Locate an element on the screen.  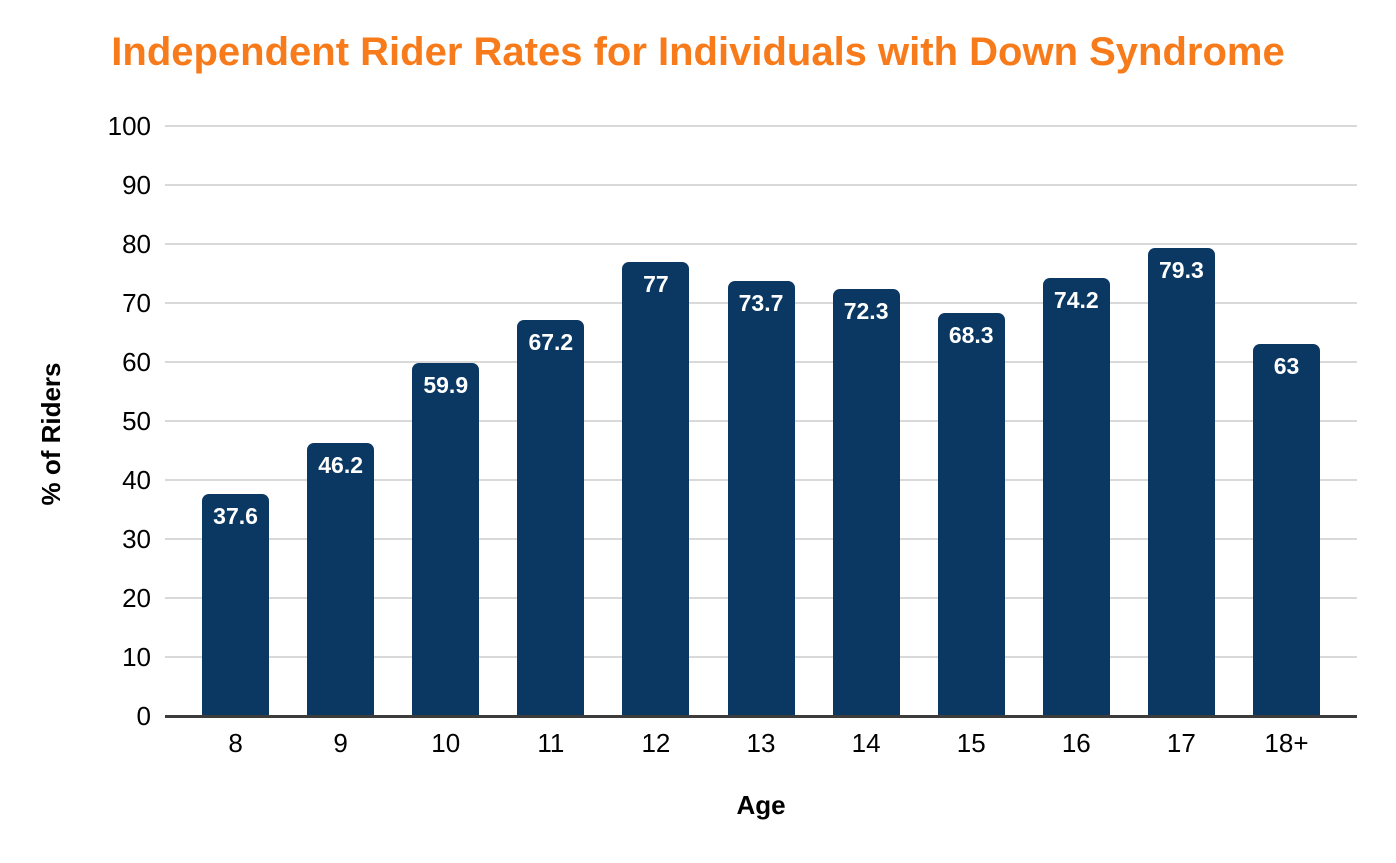
x-tick-label: 17 is located at coordinates (1181, 743).